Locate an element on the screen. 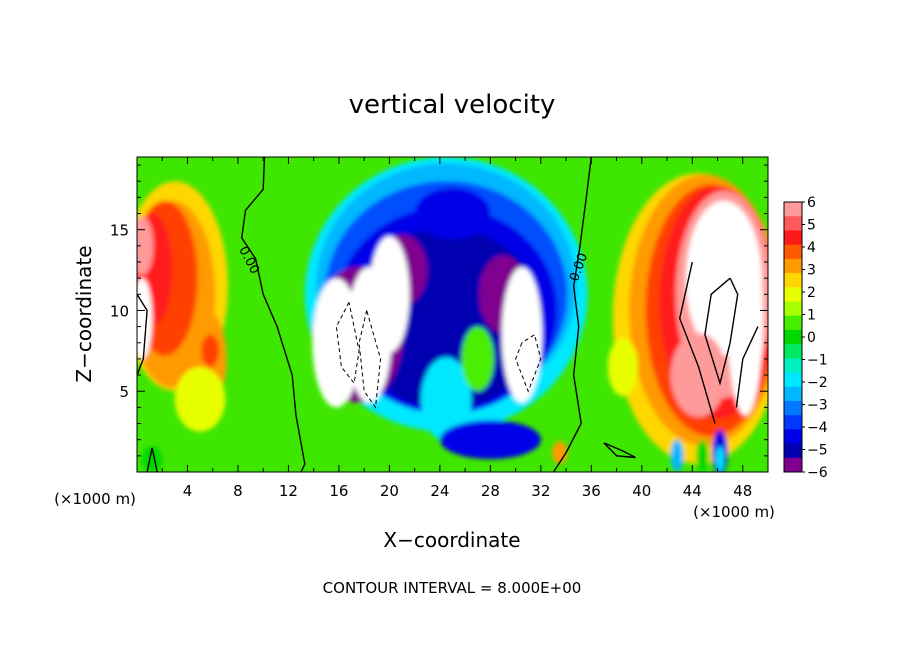 The height and width of the screenshot is (654, 904). colorbar-label: −2 is located at coordinates (817, 383).